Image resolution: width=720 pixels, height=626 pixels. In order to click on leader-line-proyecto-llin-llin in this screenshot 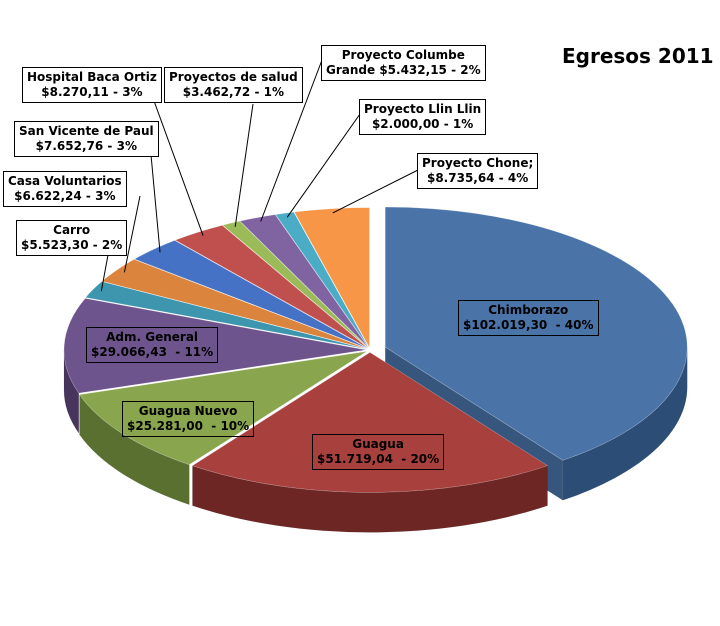, I will do `click(323, 165)`.